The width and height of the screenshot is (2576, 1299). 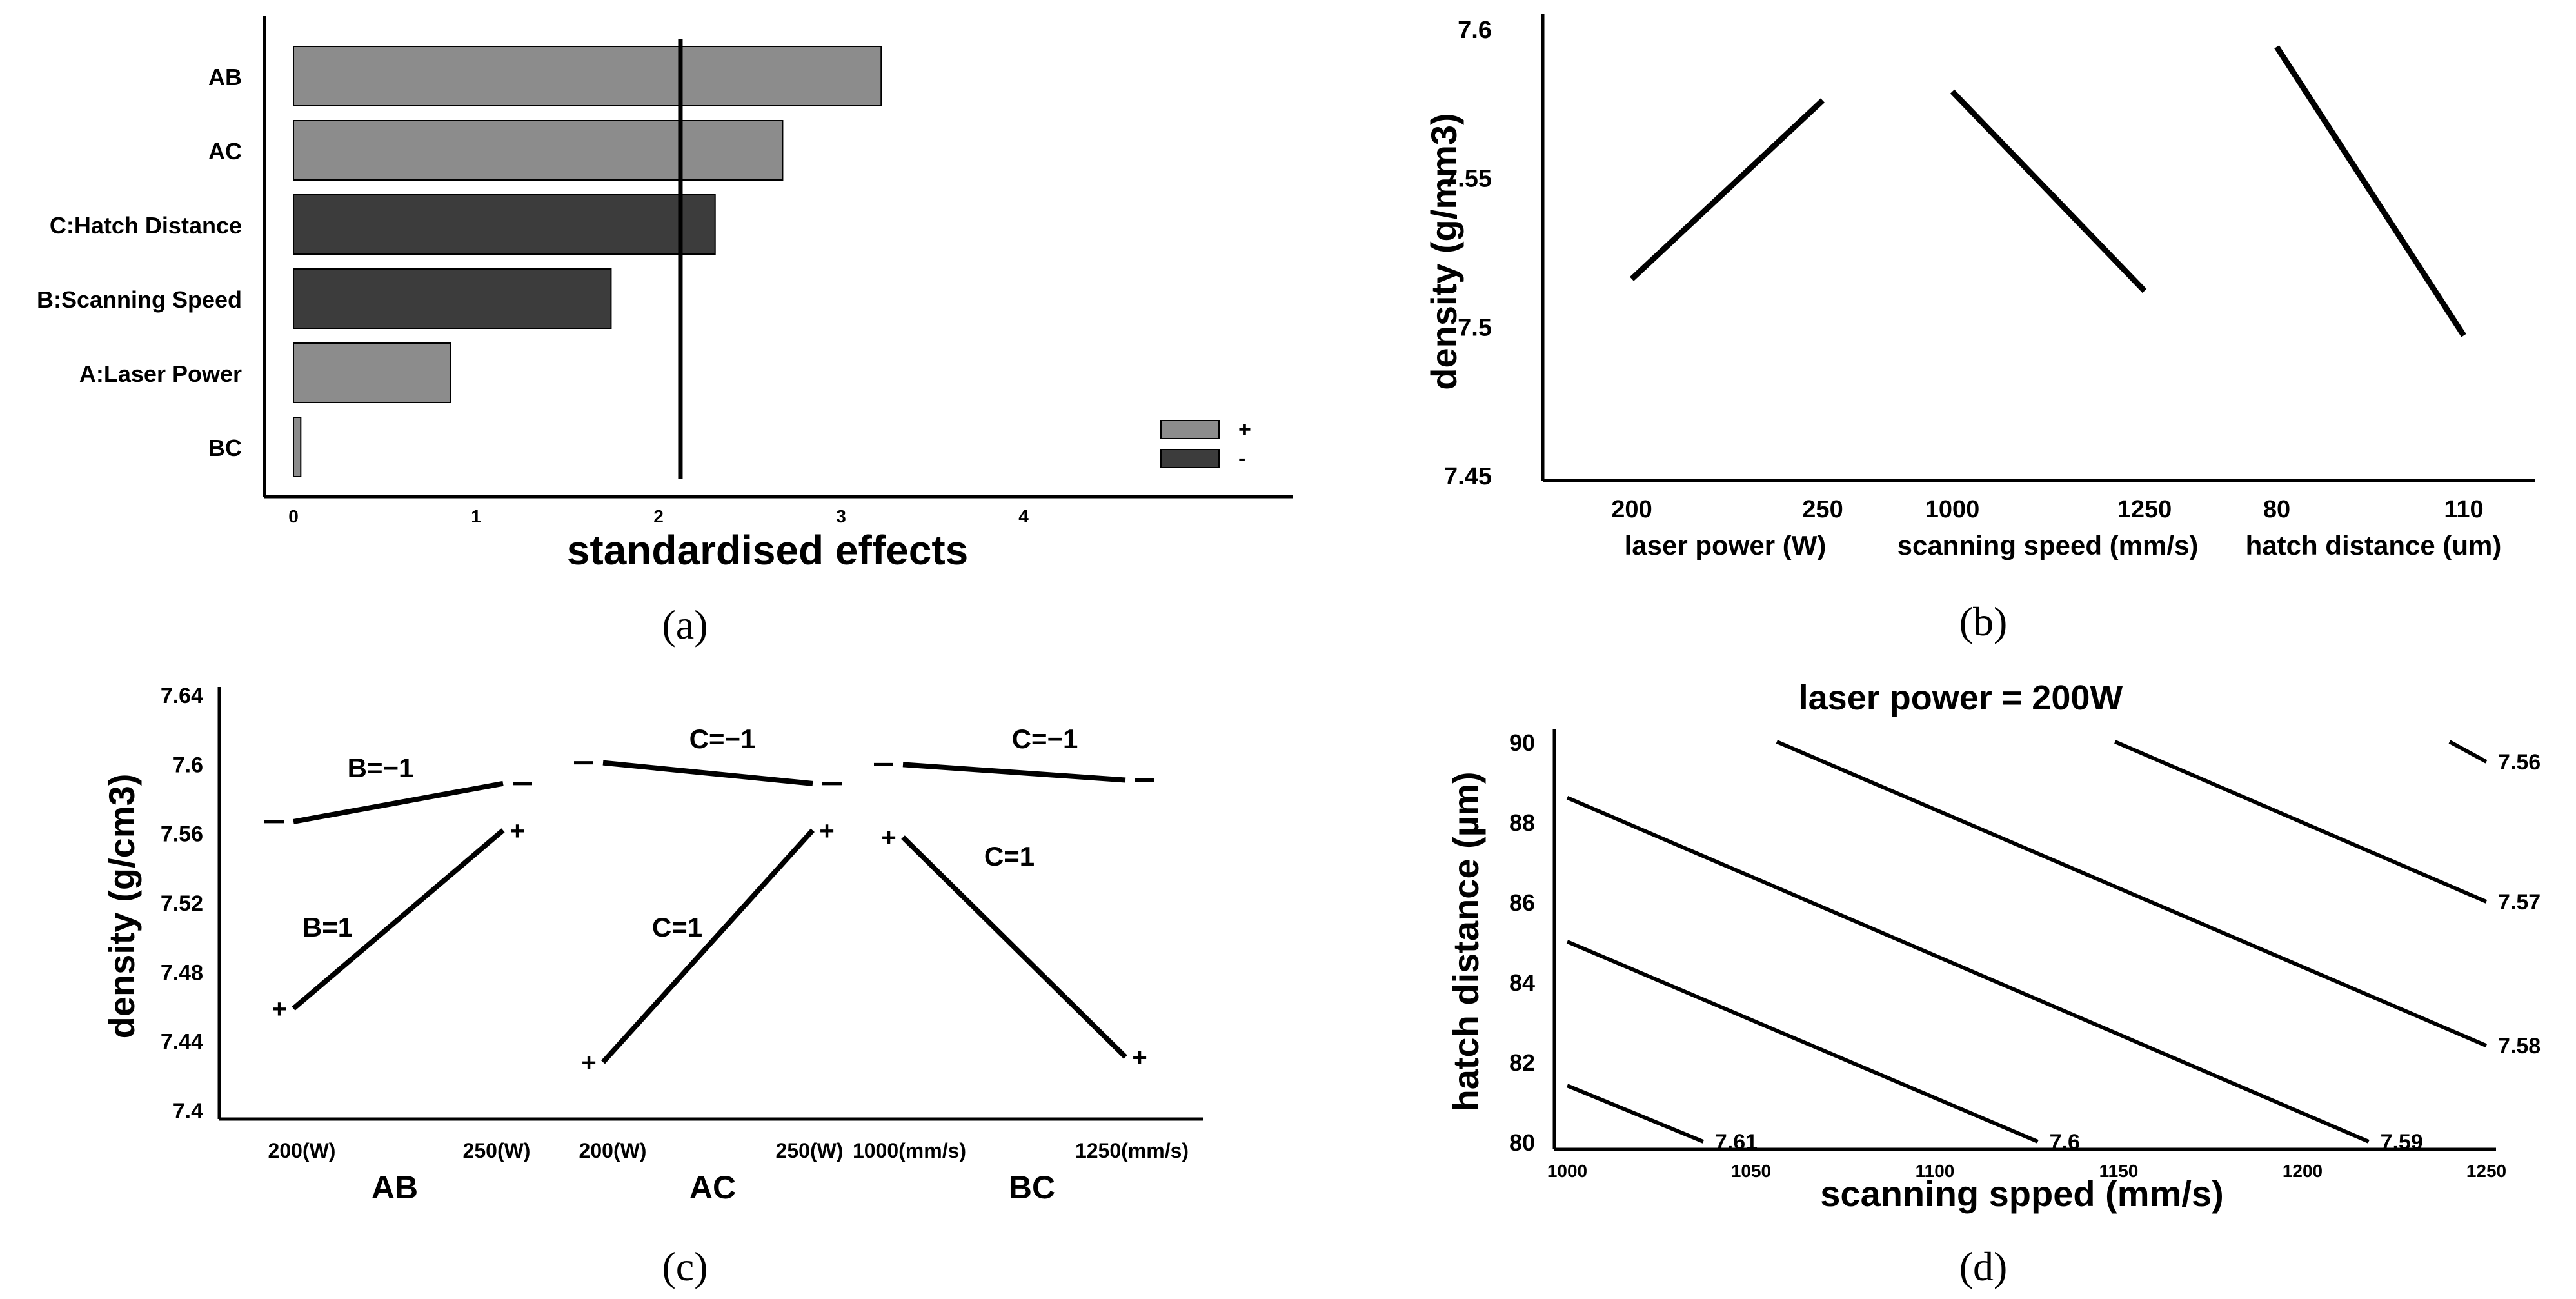 What do you see at coordinates (1244, 429) in the screenshot?
I see `legend-label-positive: +` at bounding box center [1244, 429].